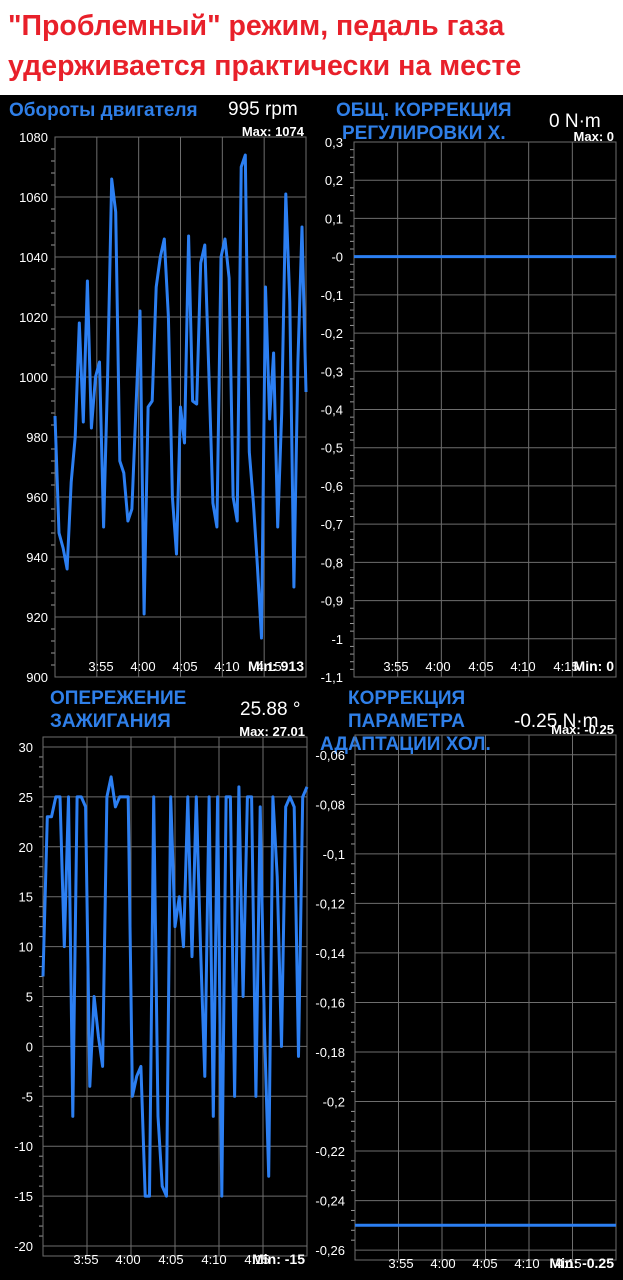  I want to click on y-tick-label: 900, so click(37, 677).